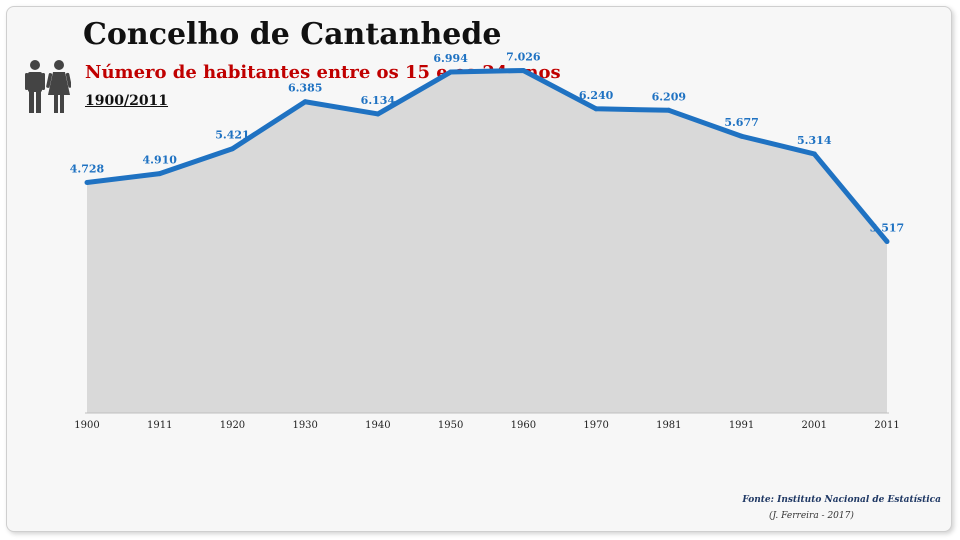 This screenshot has width=960, height=540. I want to click on data-label: 4.728, so click(87, 169).